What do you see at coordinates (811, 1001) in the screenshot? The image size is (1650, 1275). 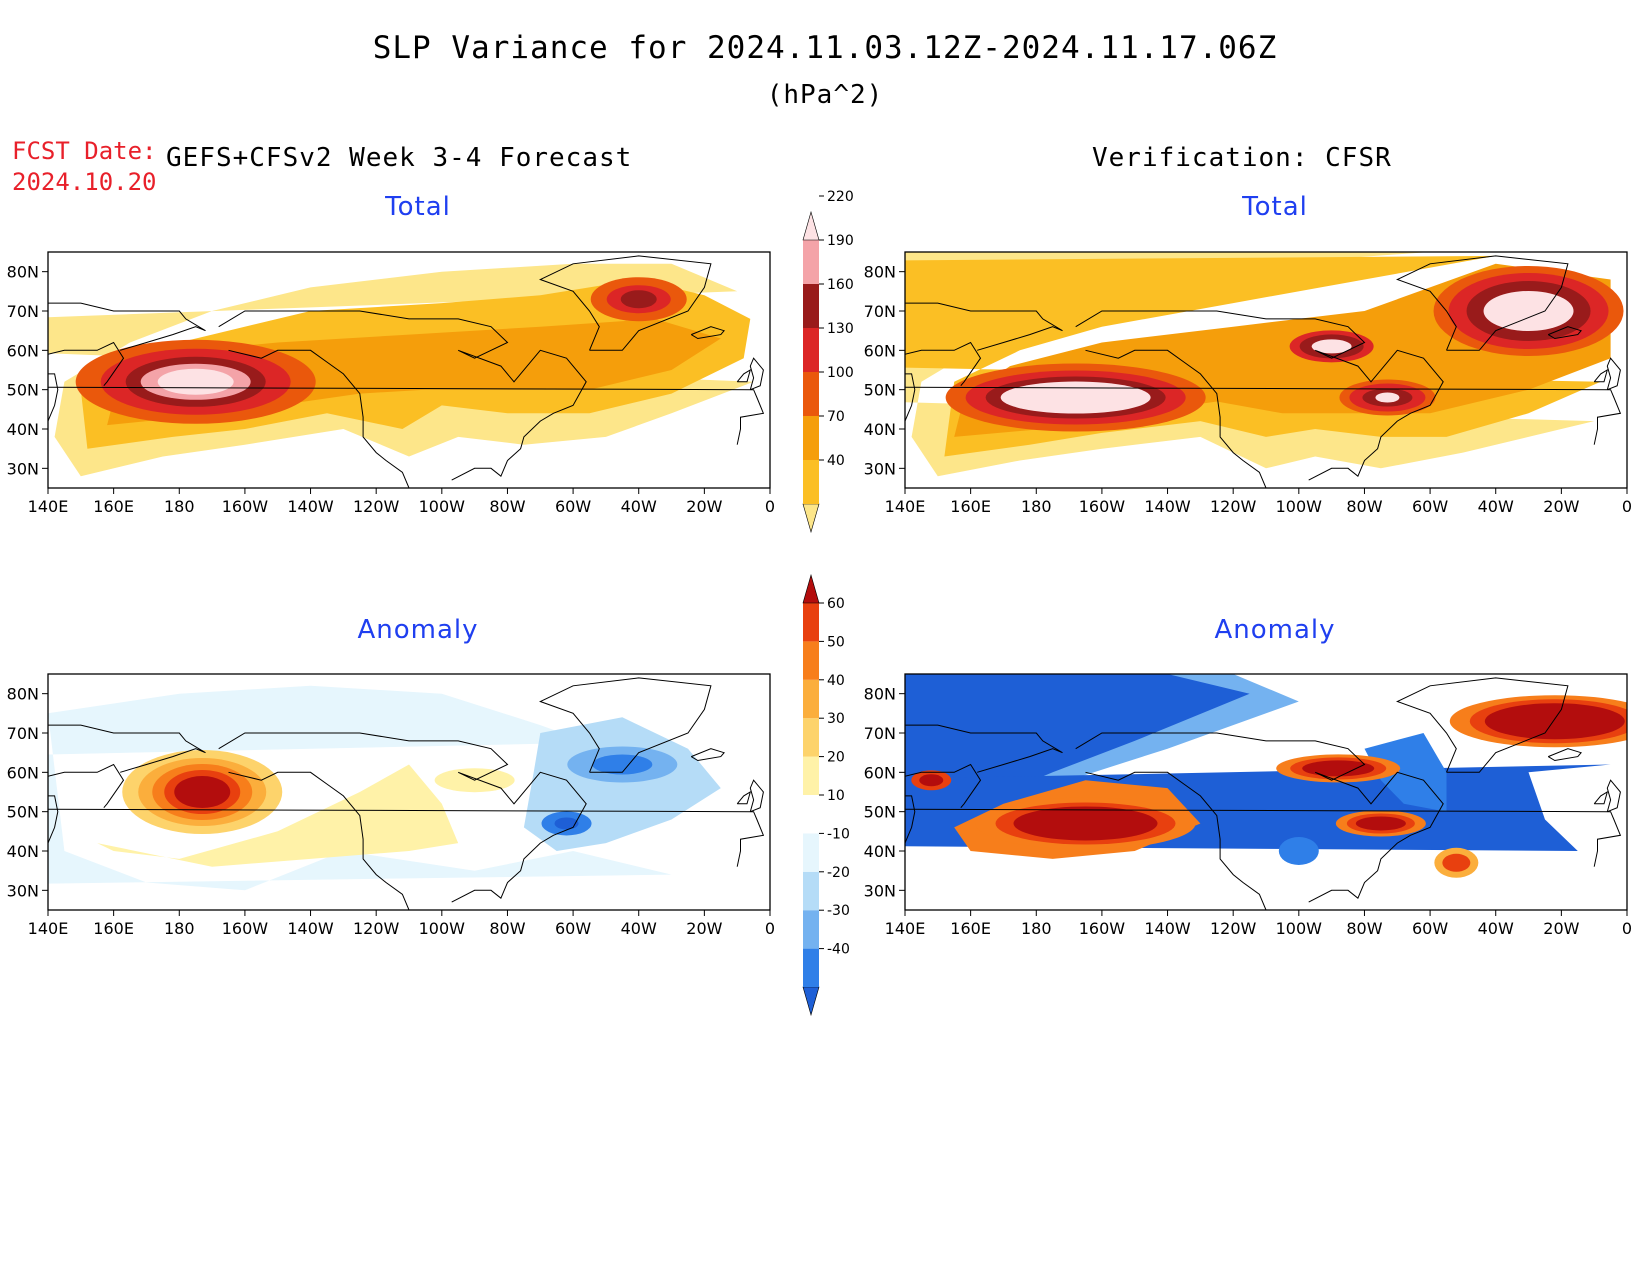 I see `colorbar-anomaly-low-triangle` at bounding box center [811, 1001].